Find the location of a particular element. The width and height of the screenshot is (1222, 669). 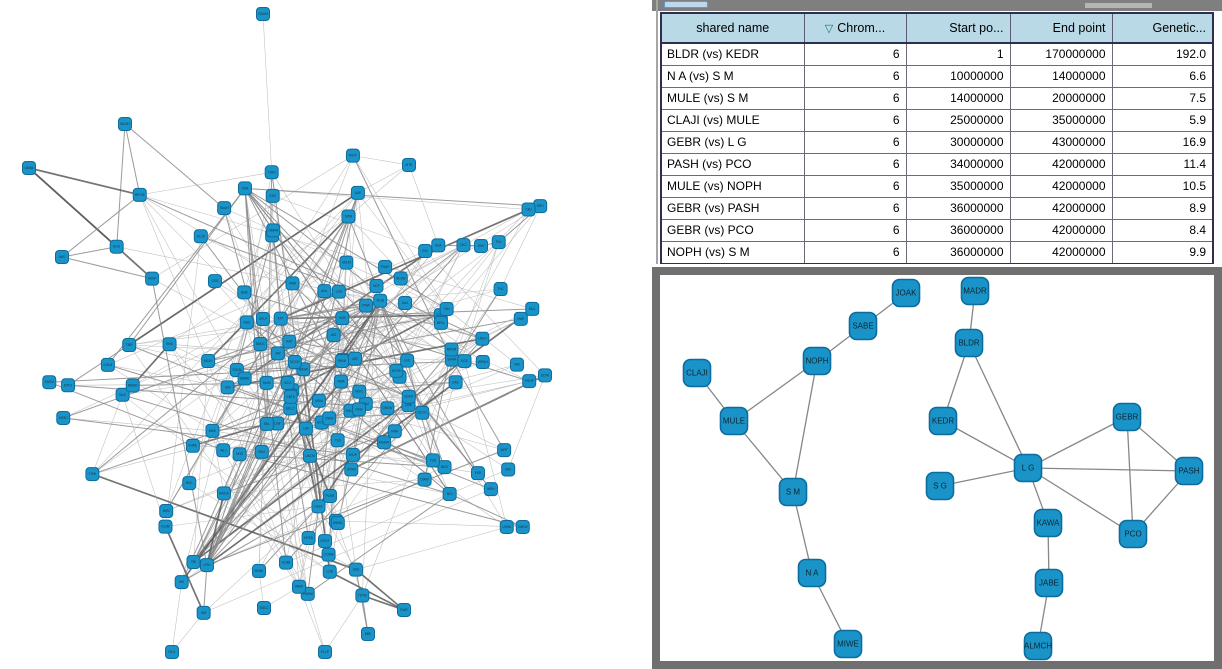

overview-network-node: WLDH is located at coordinates (125, 124).